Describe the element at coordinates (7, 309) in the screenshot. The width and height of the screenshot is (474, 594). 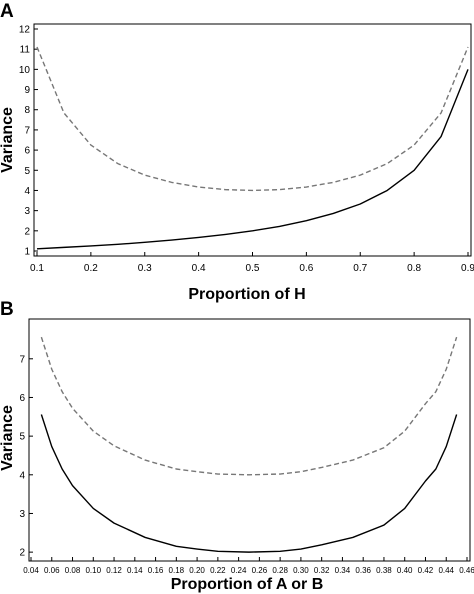
I see `panel-b-letter: B` at that location.